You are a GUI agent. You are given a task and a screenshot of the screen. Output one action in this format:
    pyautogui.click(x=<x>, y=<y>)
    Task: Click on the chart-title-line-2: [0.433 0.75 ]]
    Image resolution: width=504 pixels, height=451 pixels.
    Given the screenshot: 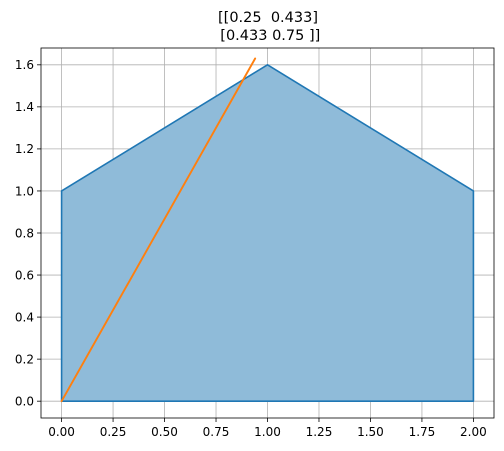 What is the action you would take?
    pyautogui.click(x=268, y=36)
    